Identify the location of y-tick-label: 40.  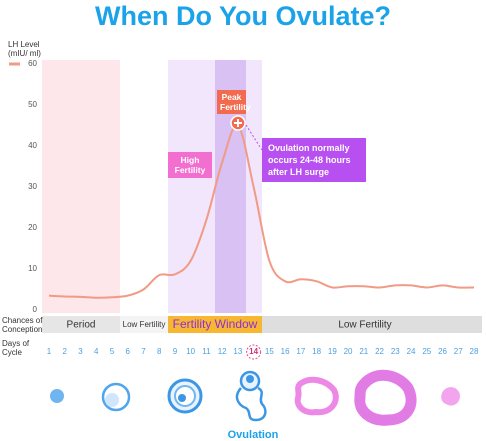
(32, 145).